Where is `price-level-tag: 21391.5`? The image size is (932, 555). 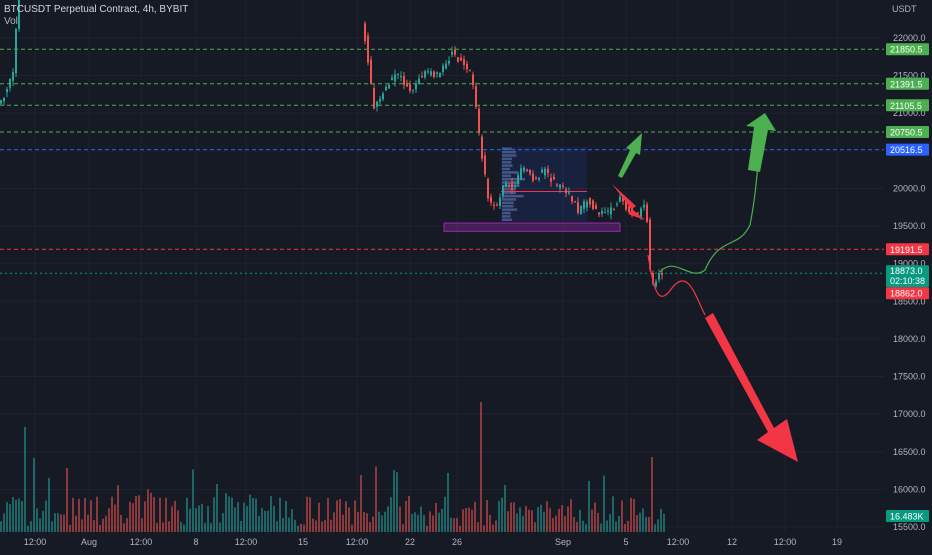
price-level-tag: 21391.5 is located at coordinates (906, 84).